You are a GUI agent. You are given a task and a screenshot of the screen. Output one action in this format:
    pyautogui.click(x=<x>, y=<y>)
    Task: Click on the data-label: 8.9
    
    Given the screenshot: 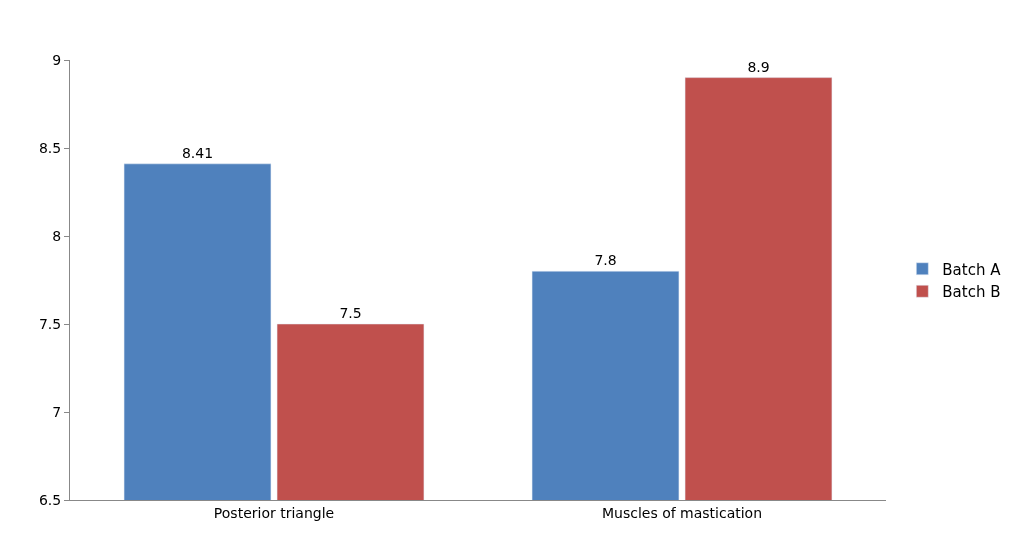 What is the action you would take?
    pyautogui.click(x=758, y=66)
    